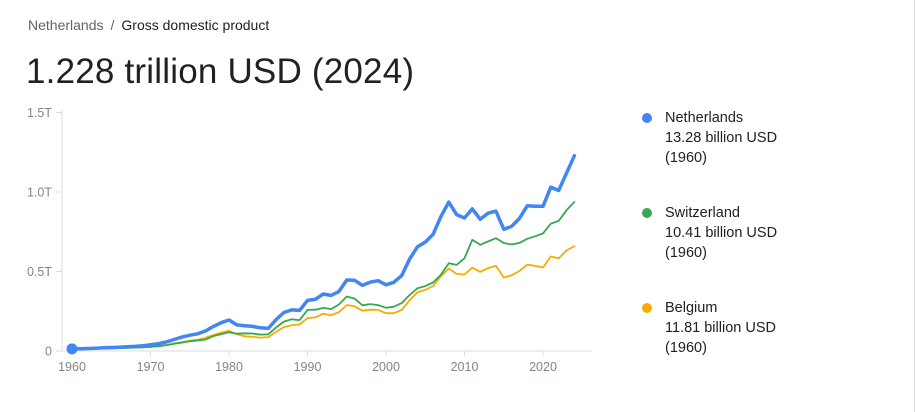 The height and width of the screenshot is (412, 915). What do you see at coordinates (308, 367) in the screenshot?
I see `x-tick-label: 1990` at bounding box center [308, 367].